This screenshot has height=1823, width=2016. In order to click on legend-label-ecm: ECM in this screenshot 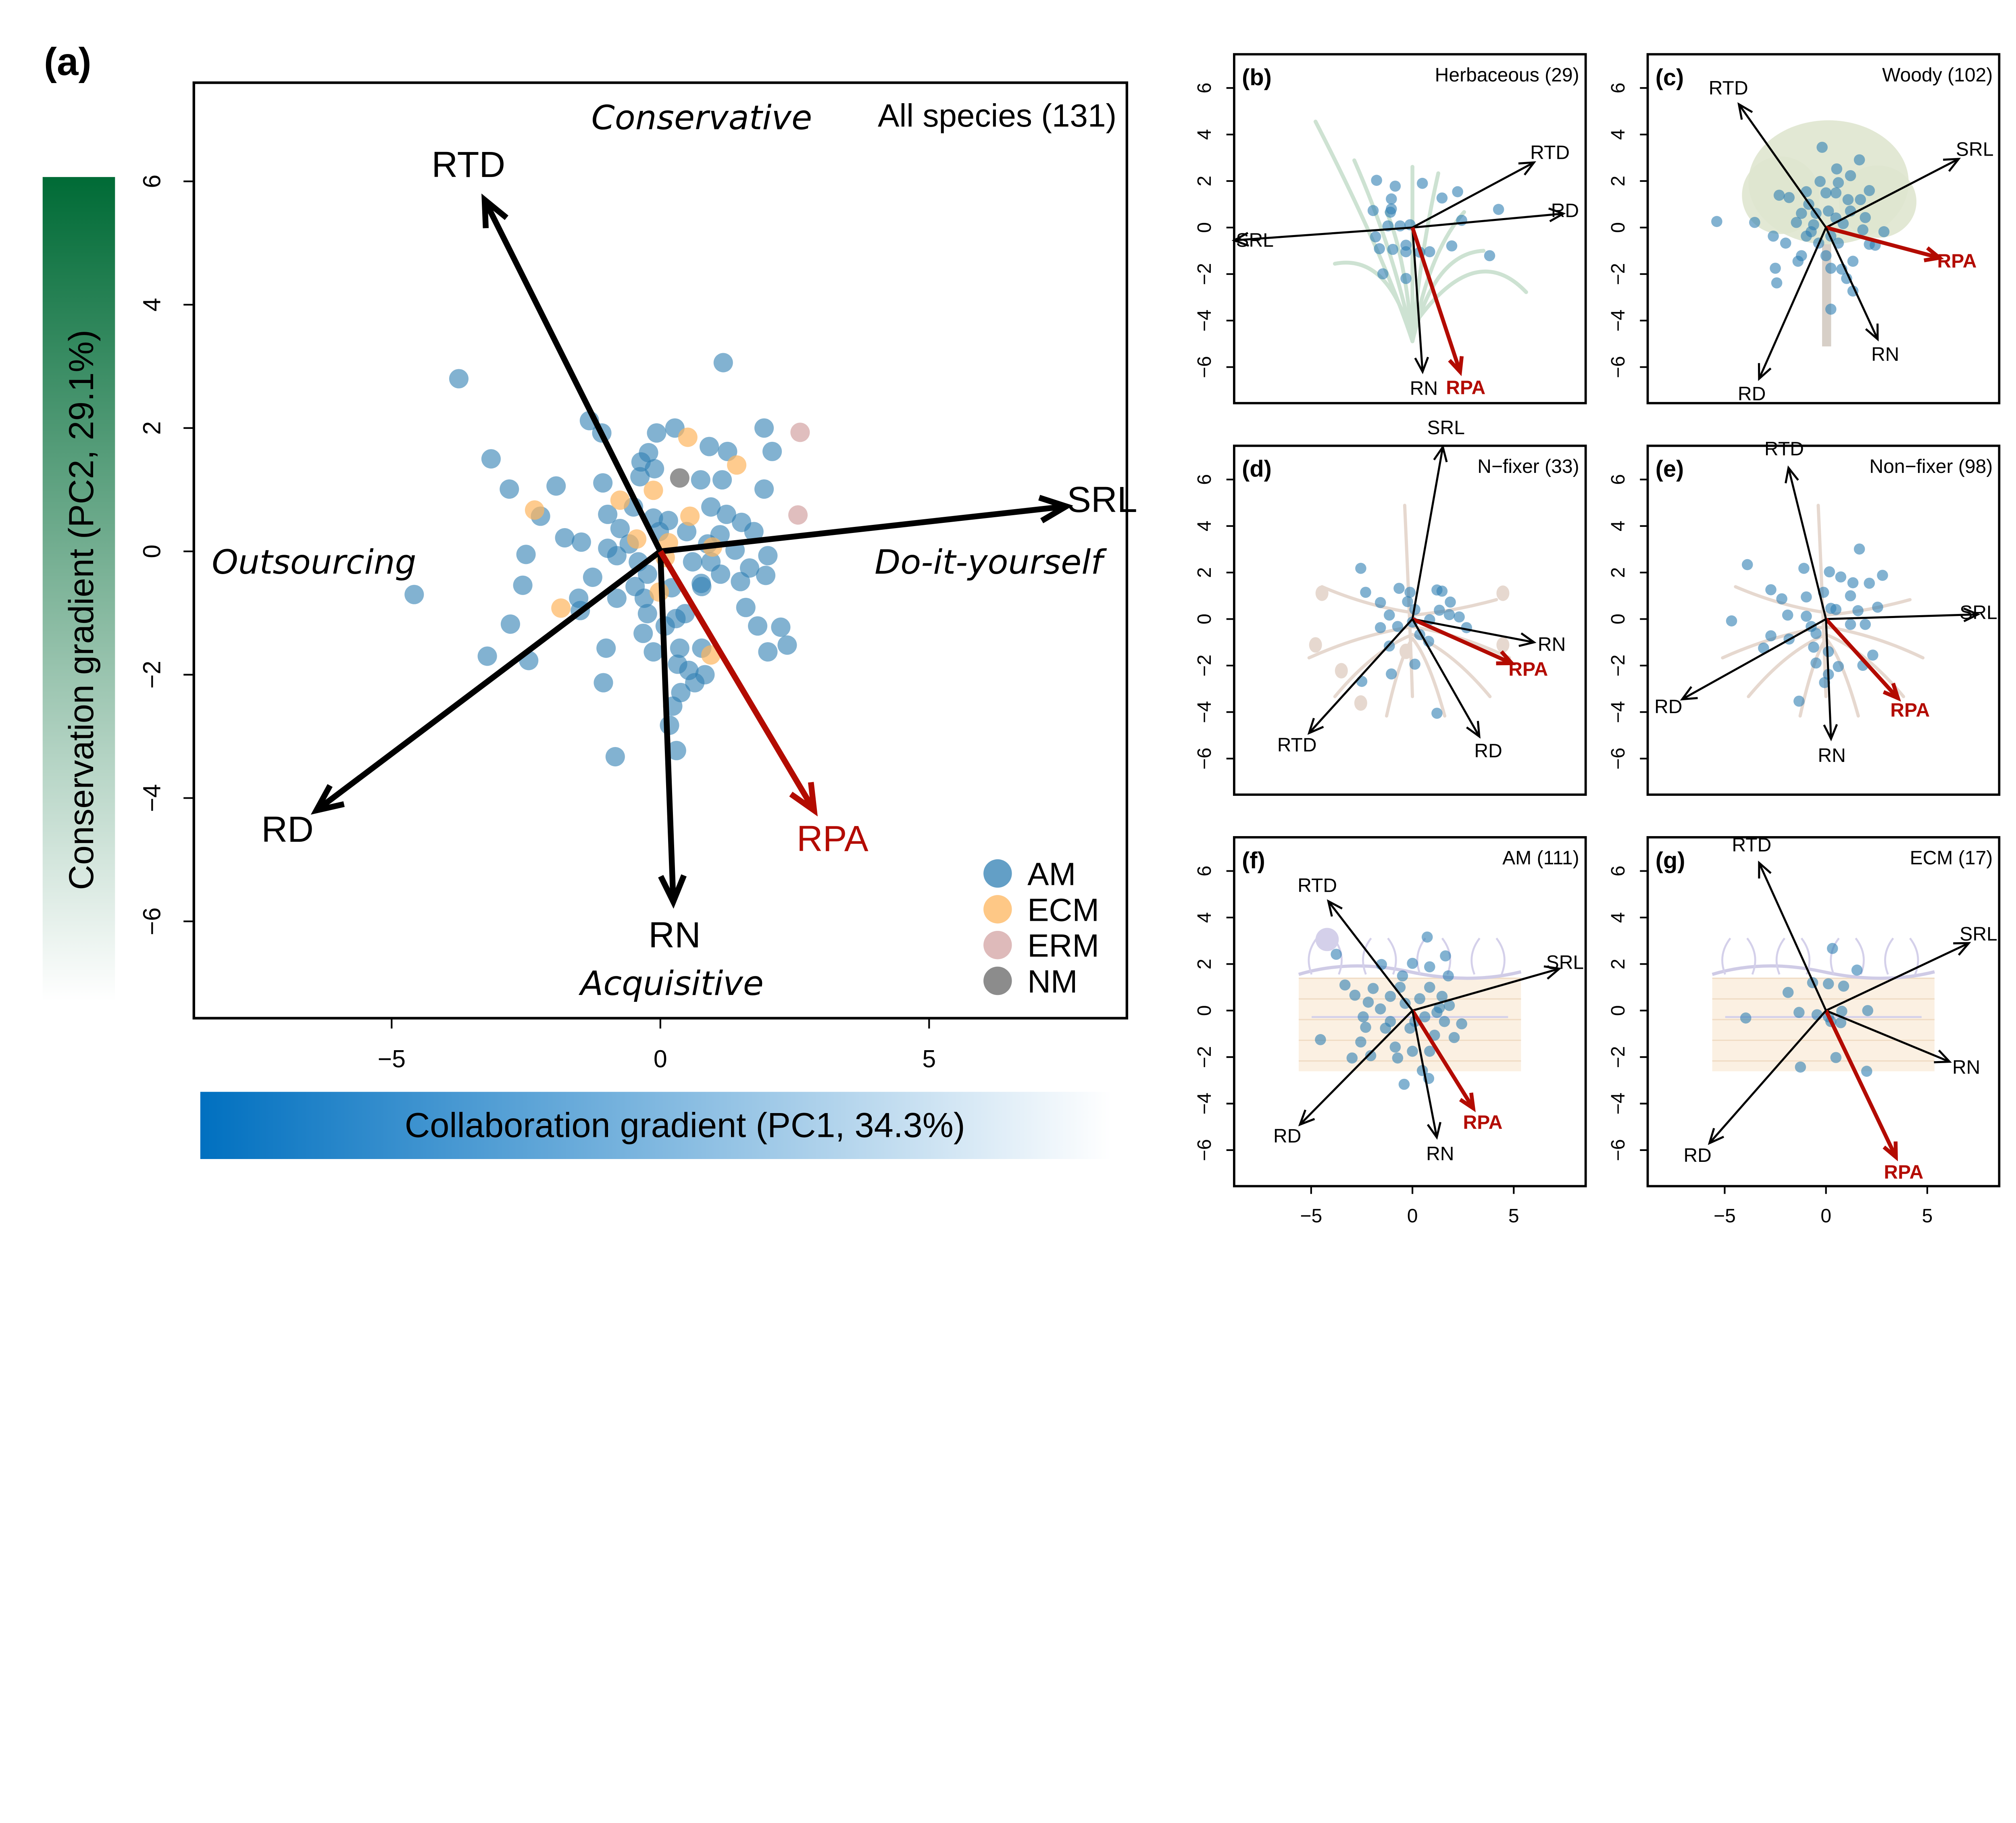, I will do `click(1063, 909)`.